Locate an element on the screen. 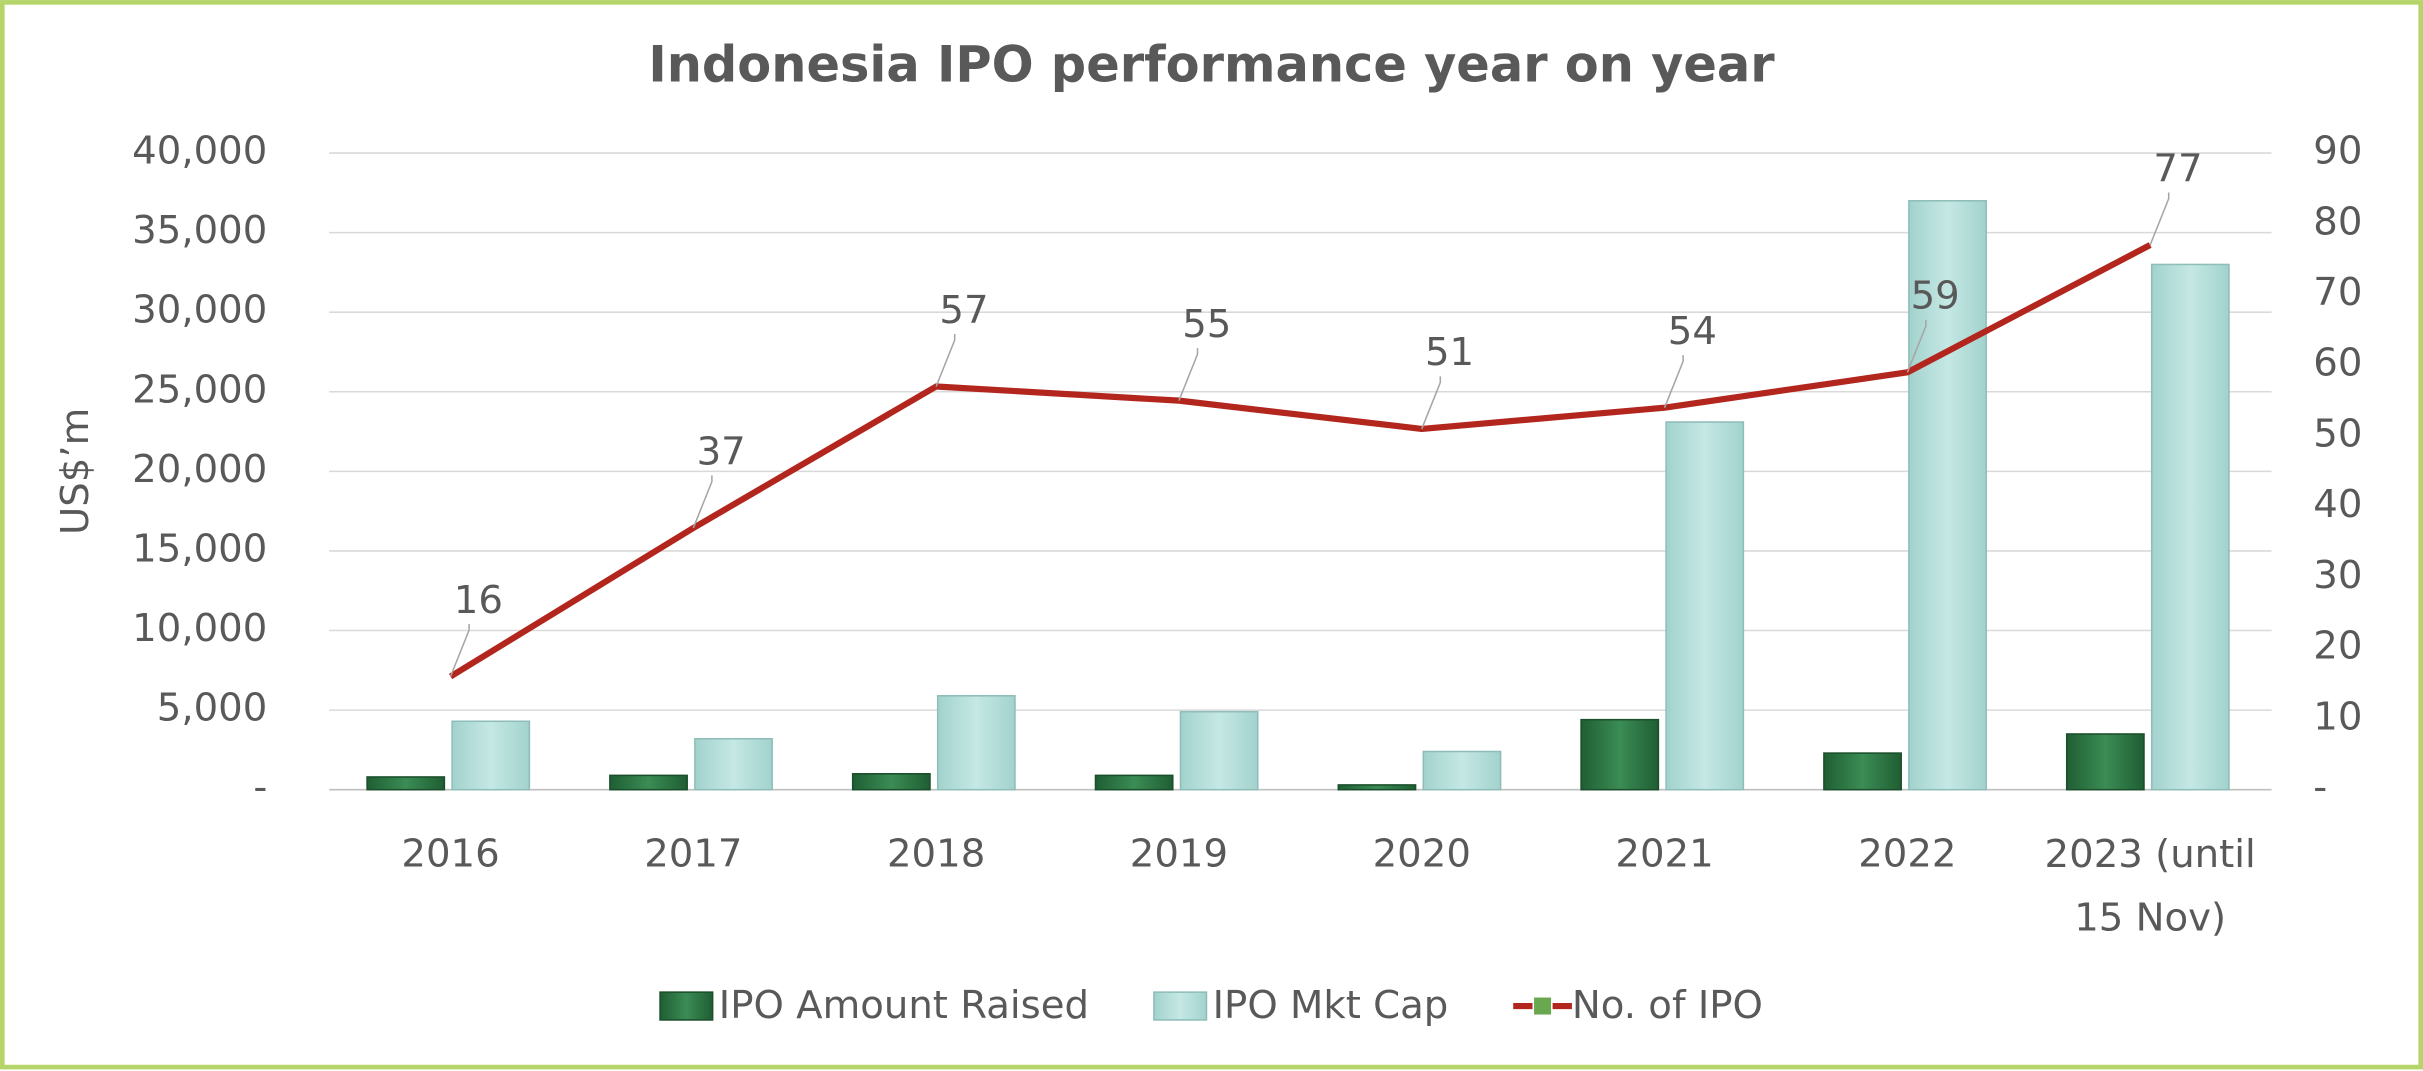 The height and width of the screenshot is (1071, 2423). data-label: 55 is located at coordinates (1206, 324).